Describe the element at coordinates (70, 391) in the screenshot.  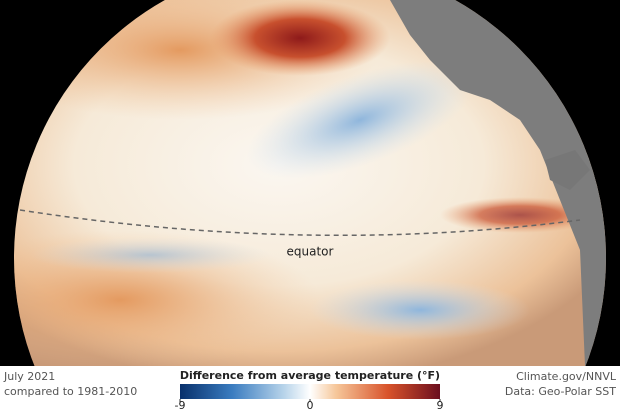
I see `baseline: compared to 1981-2010` at that location.